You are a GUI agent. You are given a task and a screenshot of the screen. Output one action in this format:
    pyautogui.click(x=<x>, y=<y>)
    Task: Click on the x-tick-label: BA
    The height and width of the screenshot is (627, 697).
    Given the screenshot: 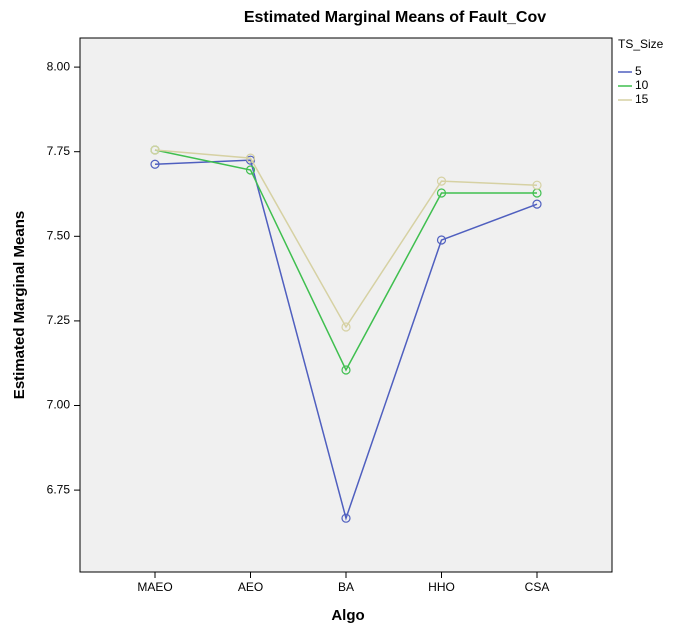 What is the action you would take?
    pyautogui.click(x=346, y=587)
    